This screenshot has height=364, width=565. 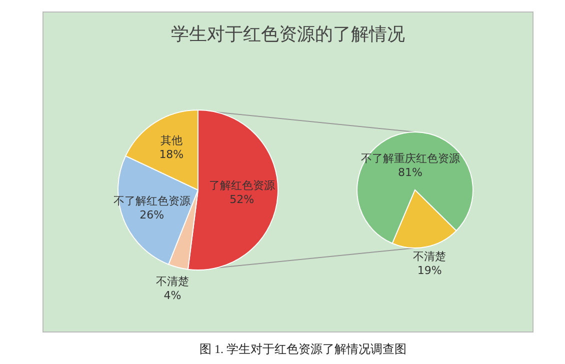 What do you see at coordinates (429, 270) in the screenshot?
I see `data-label: 19%` at bounding box center [429, 270].